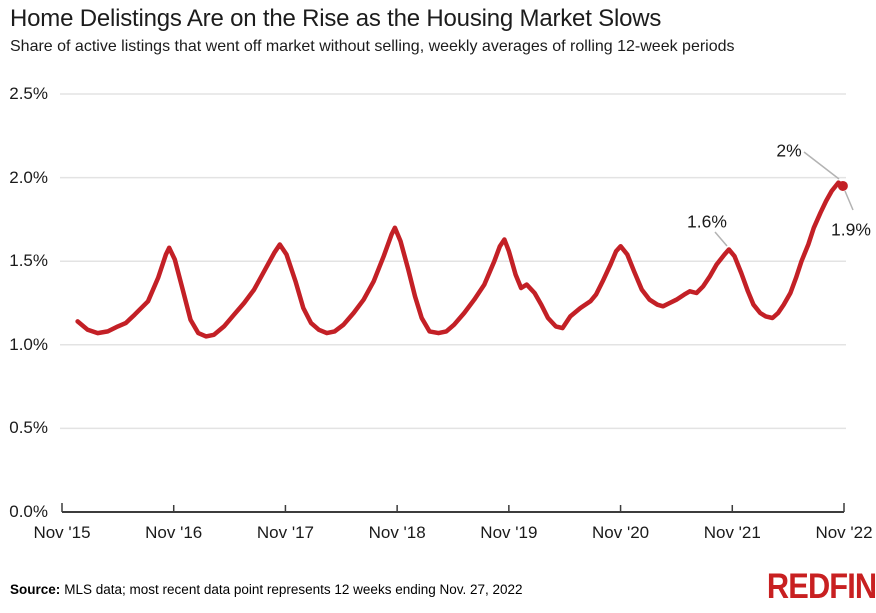  Describe the element at coordinates (397, 532) in the screenshot. I see `x-axis-label: Nov '18` at that location.